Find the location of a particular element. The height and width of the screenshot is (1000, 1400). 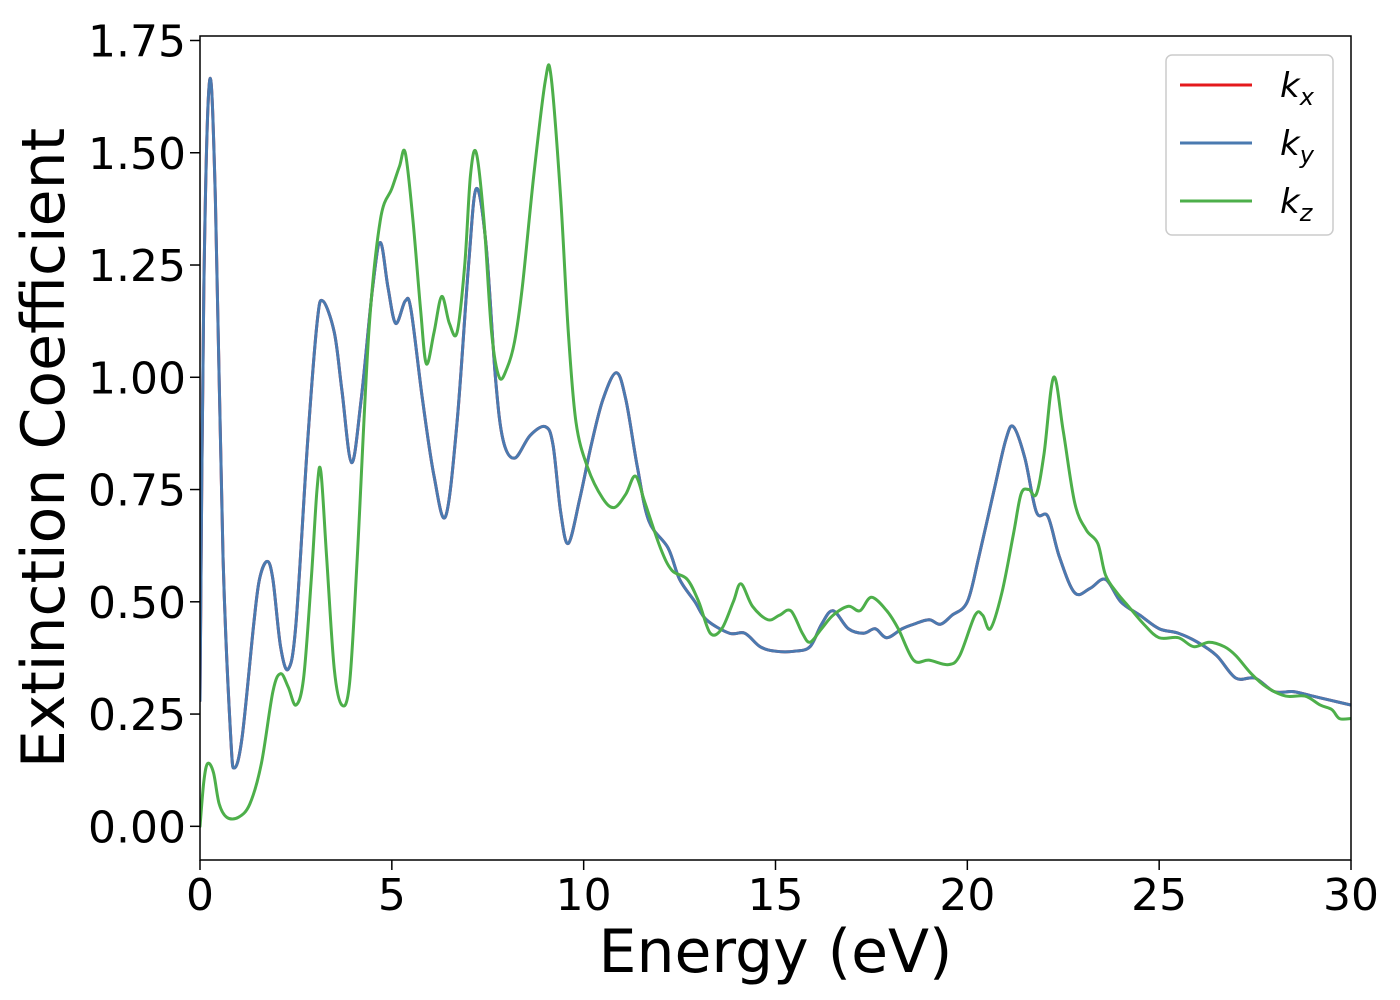

legend: kx ky kz is located at coordinates (1249, 145).